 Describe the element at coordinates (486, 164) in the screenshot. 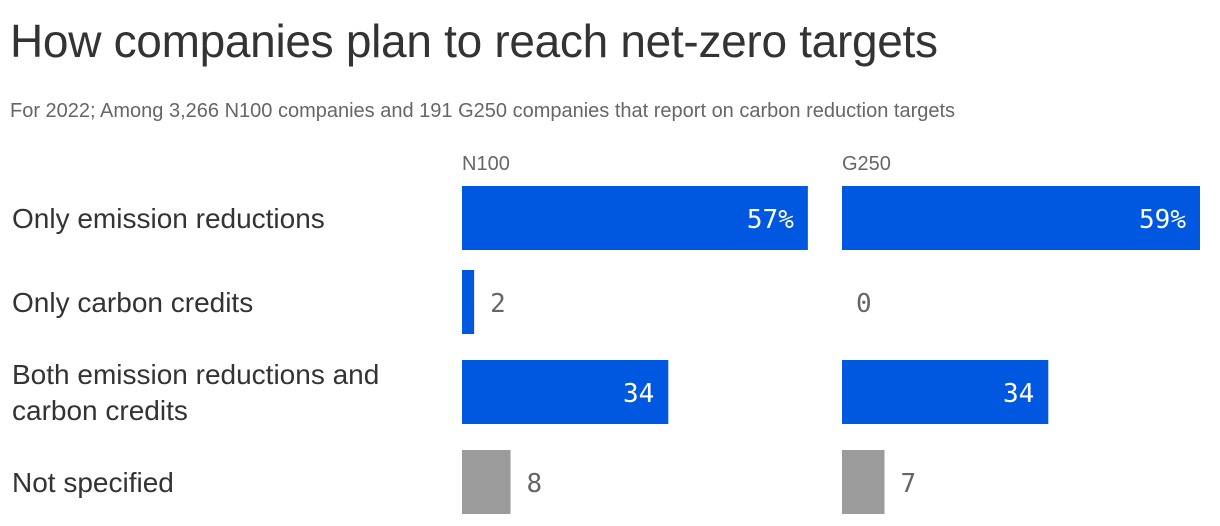

I see `column-label-n100: N100` at that location.